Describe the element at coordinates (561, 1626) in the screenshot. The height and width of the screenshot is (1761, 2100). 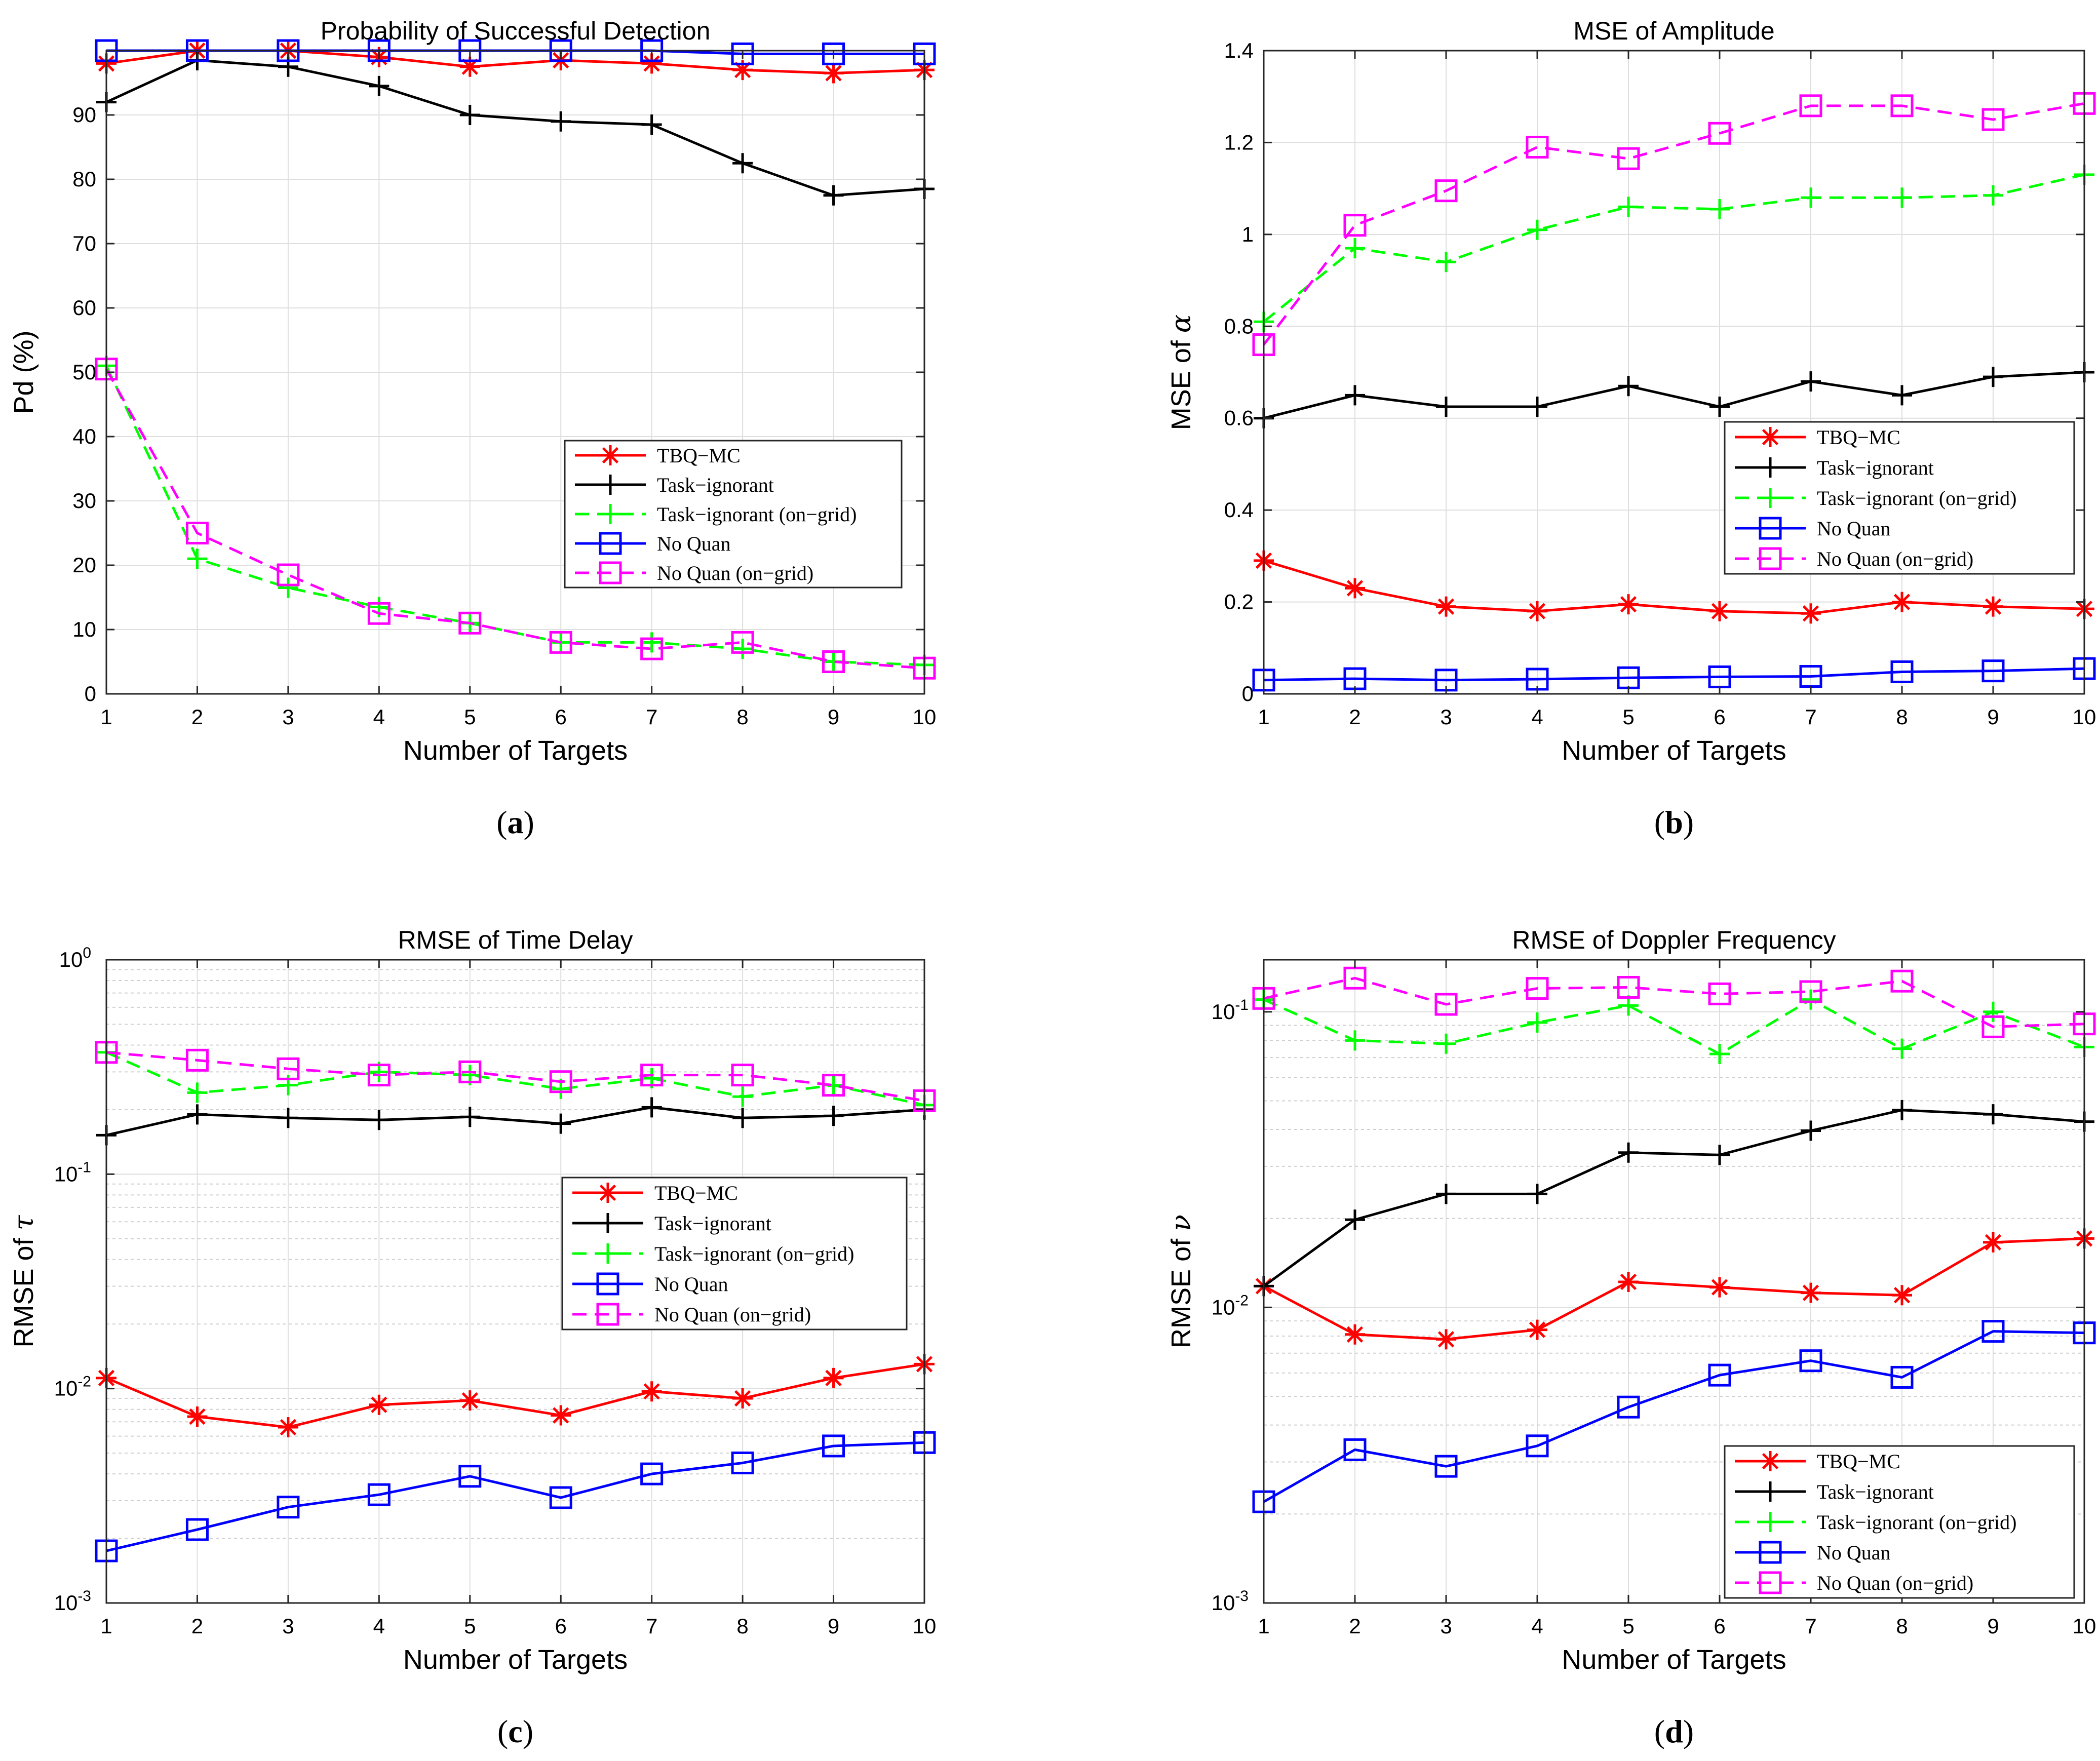
I see `x-tick-label: 6` at that location.